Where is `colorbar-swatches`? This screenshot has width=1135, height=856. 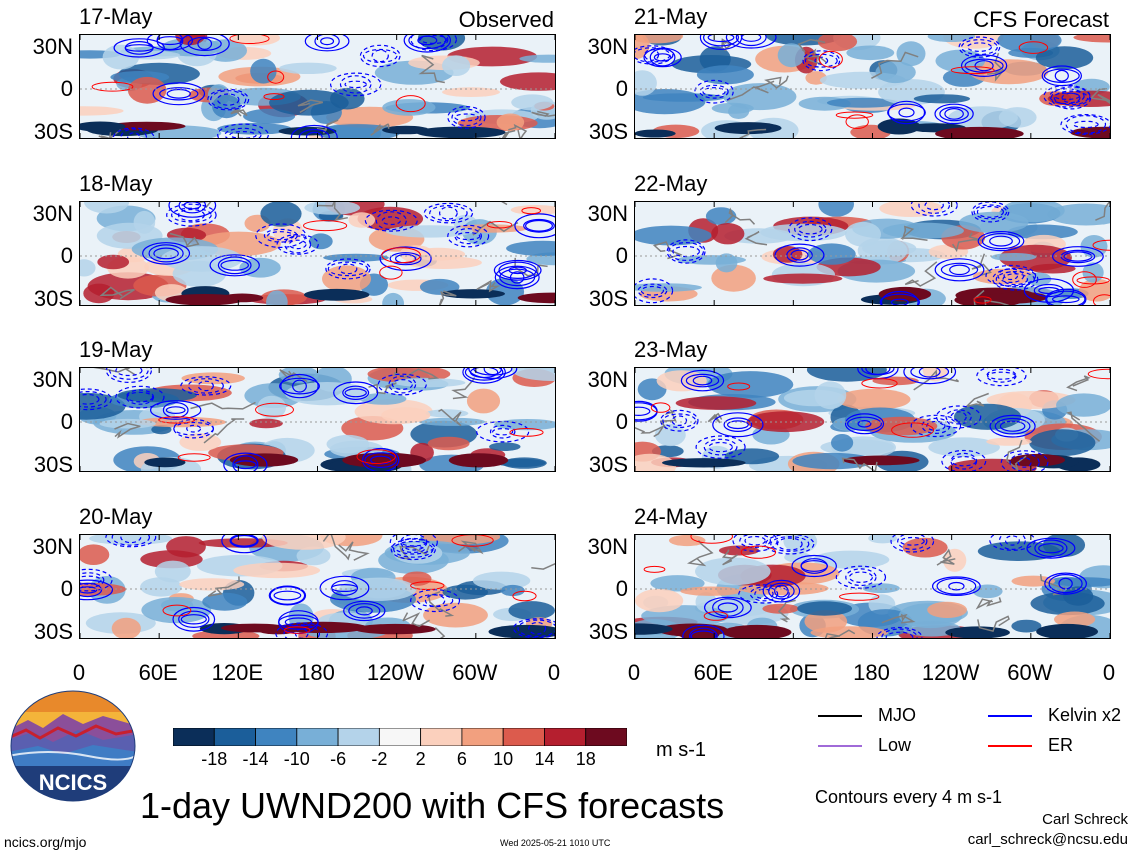 colorbar-swatches is located at coordinates (400, 737).